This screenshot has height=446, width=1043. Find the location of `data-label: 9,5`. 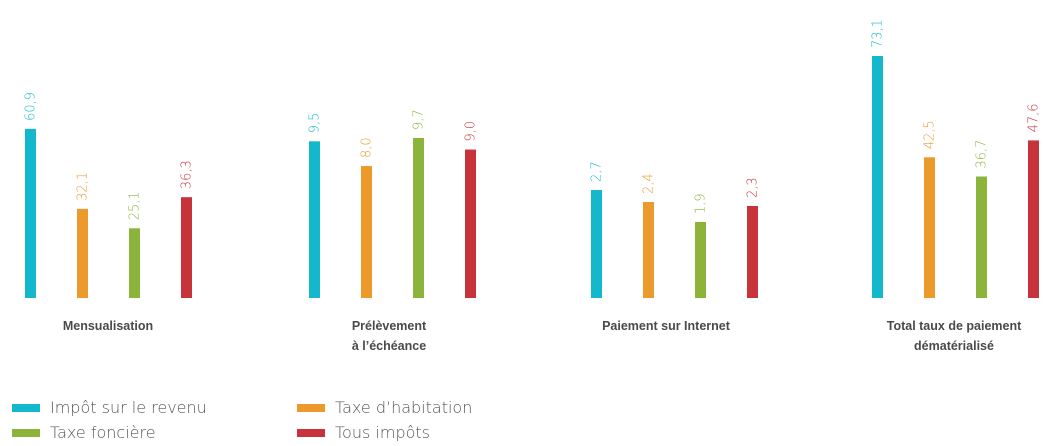

data-label: 9,5 is located at coordinates (315, 123).